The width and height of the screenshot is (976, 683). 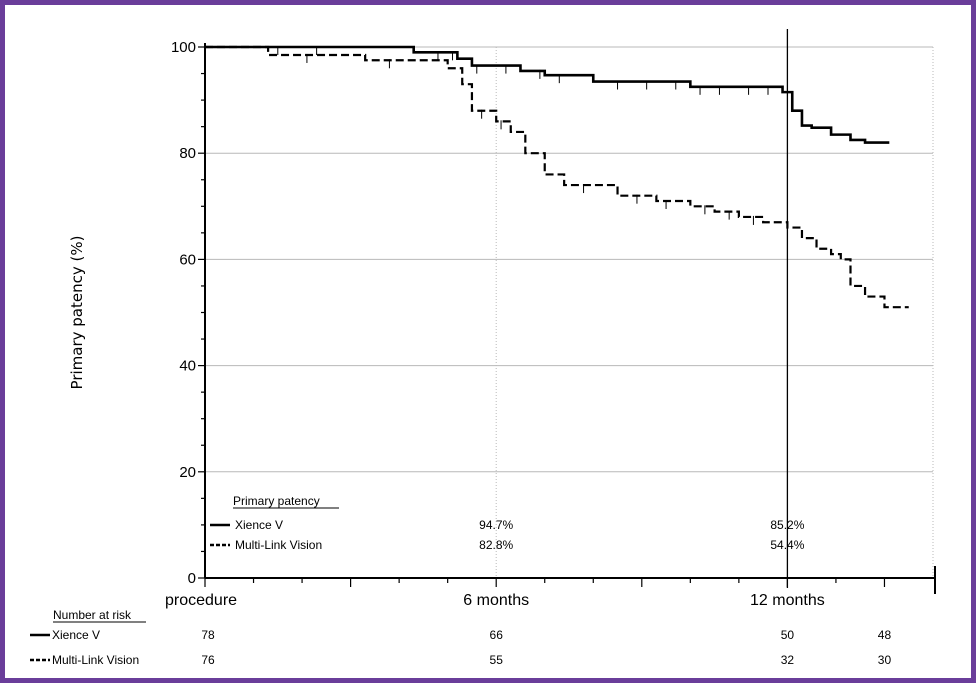 I want to click on y-tick-label: 40, so click(x=187, y=366).